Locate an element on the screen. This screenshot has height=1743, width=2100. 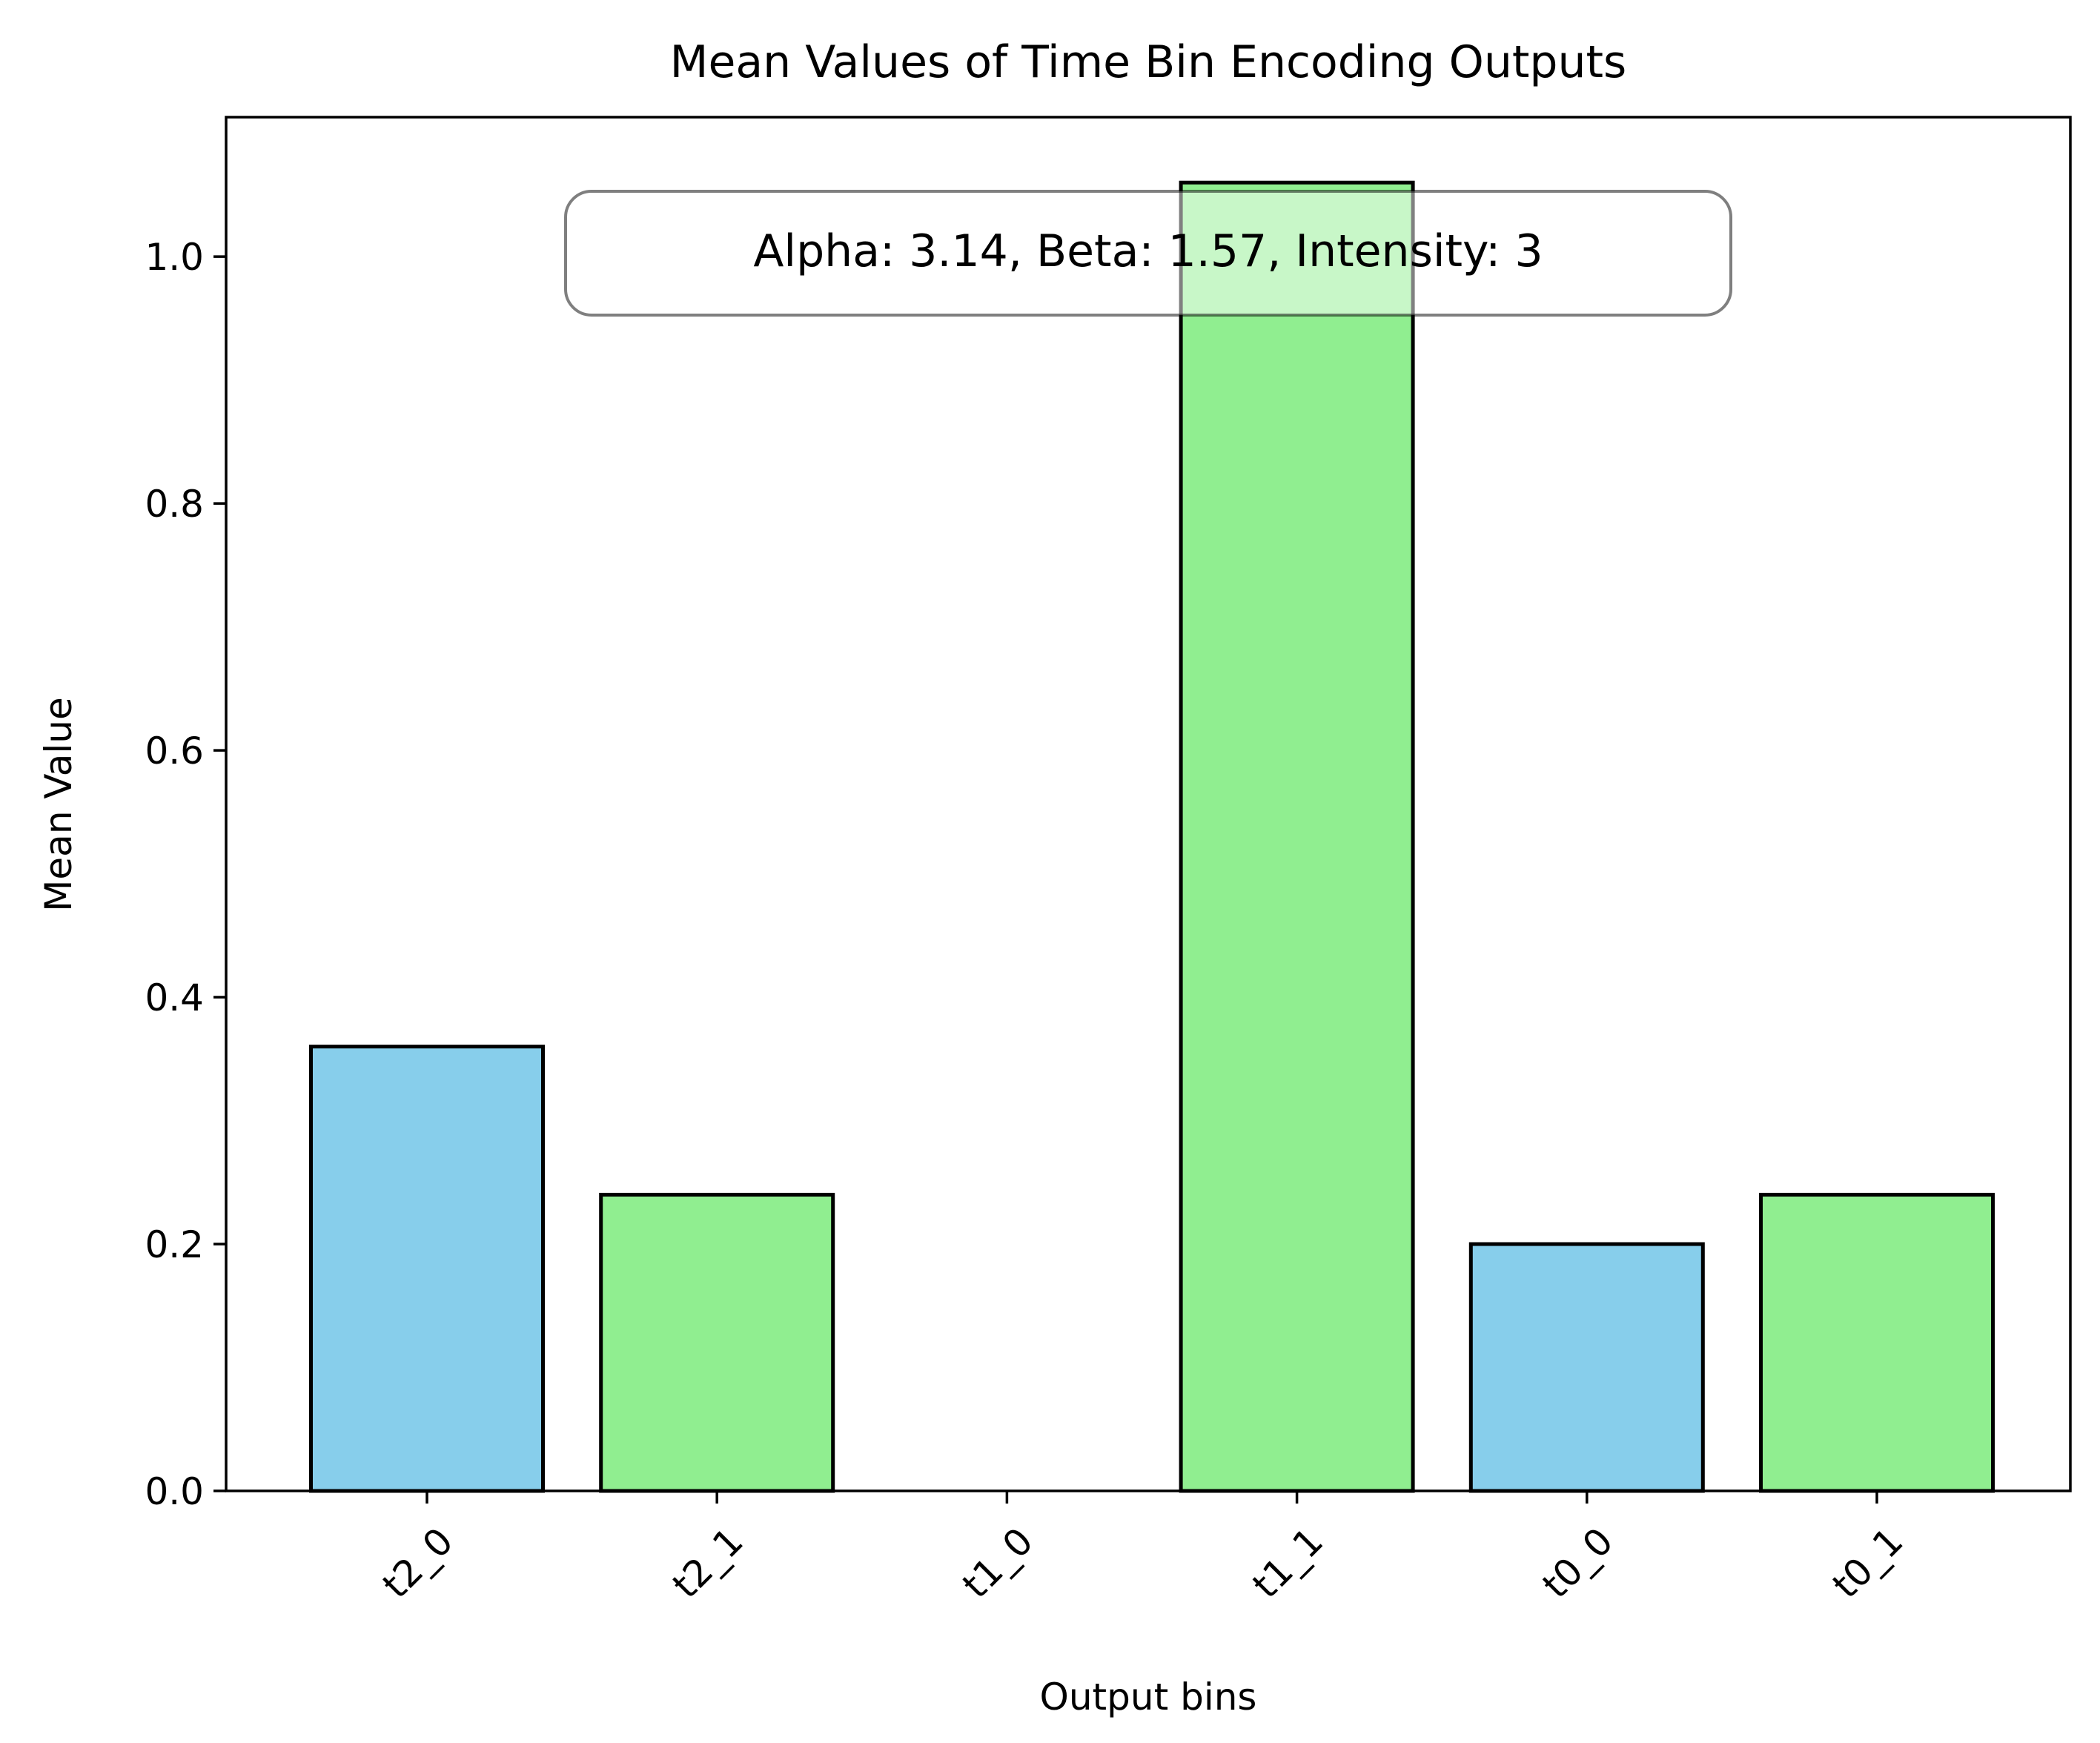
y-tick-label: 0.6 is located at coordinates (175, 751).